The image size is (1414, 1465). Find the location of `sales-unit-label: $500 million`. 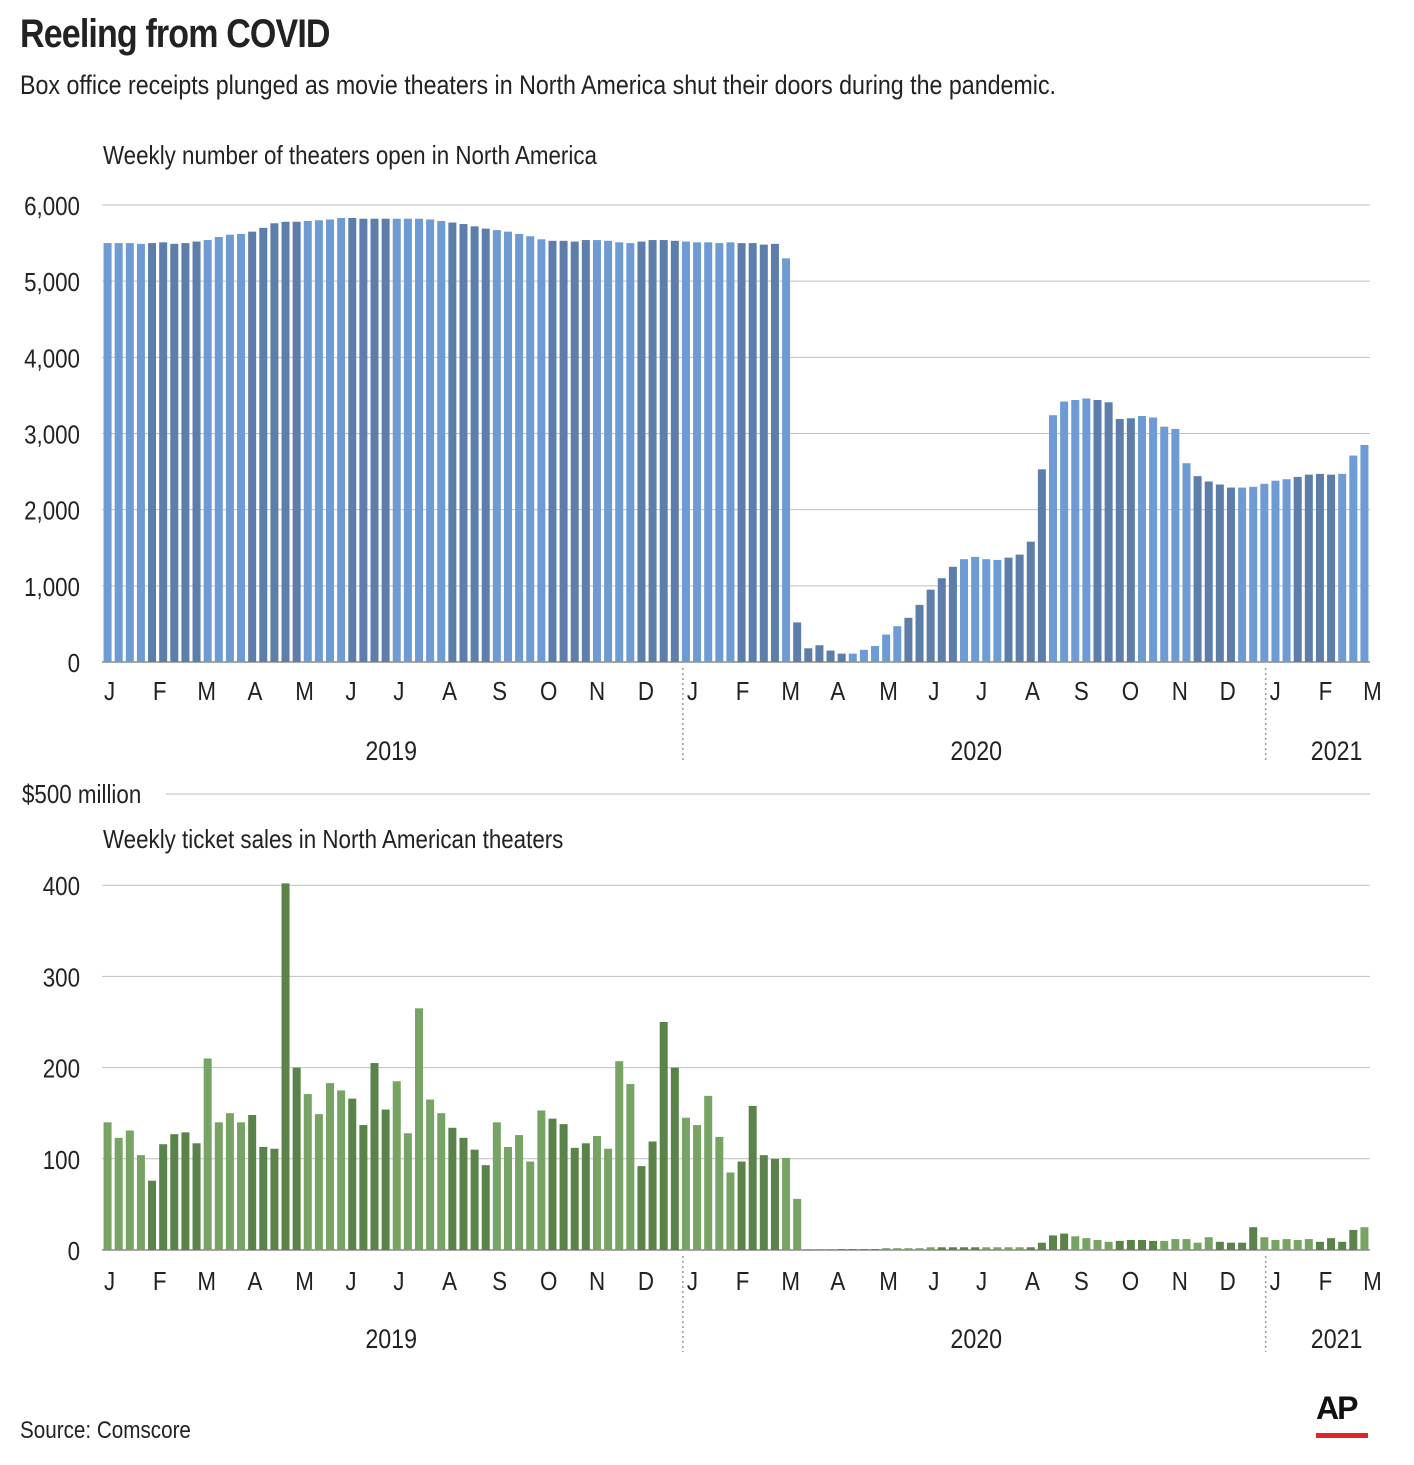

sales-unit-label: $500 million is located at coordinates (81, 794).